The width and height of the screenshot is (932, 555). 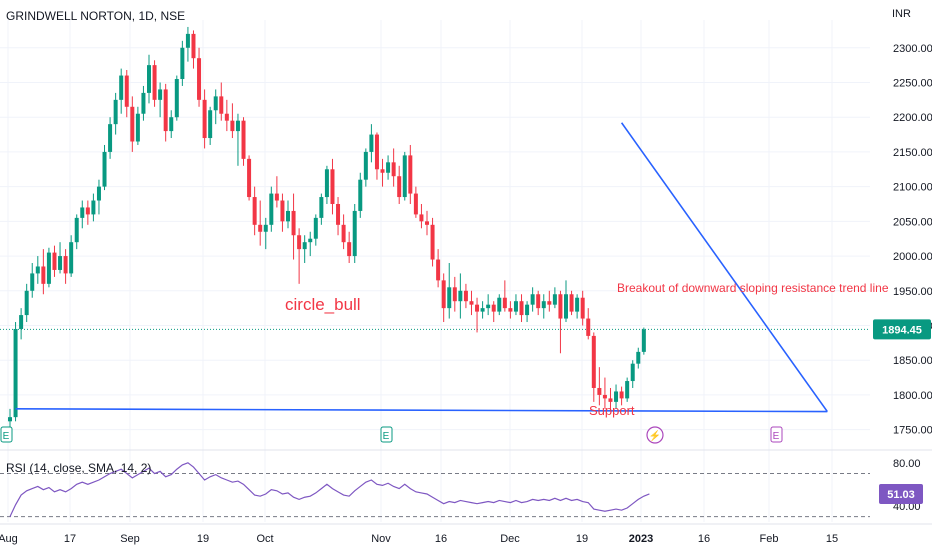 I want to click on support-label: Support, so click(x=612, y=410).